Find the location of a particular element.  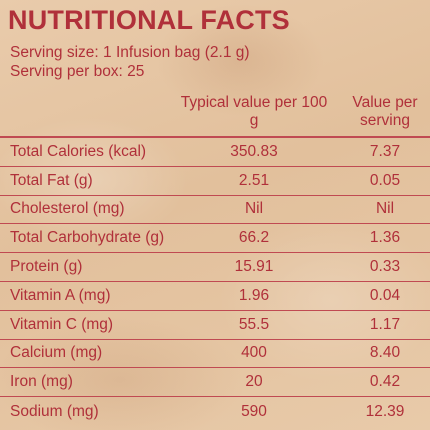

nutrient-name: Total Carbohydrate (g) is located at coordinates (87, 238).